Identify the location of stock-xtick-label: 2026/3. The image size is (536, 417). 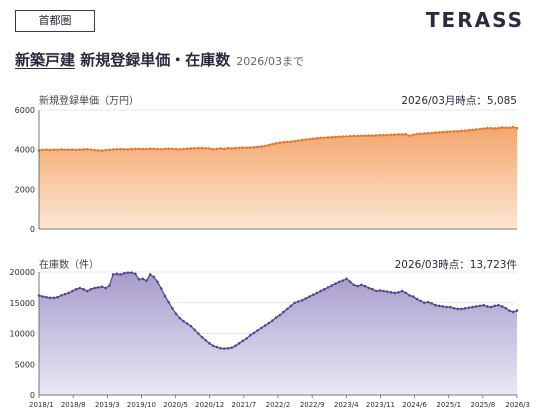
(517, 405).